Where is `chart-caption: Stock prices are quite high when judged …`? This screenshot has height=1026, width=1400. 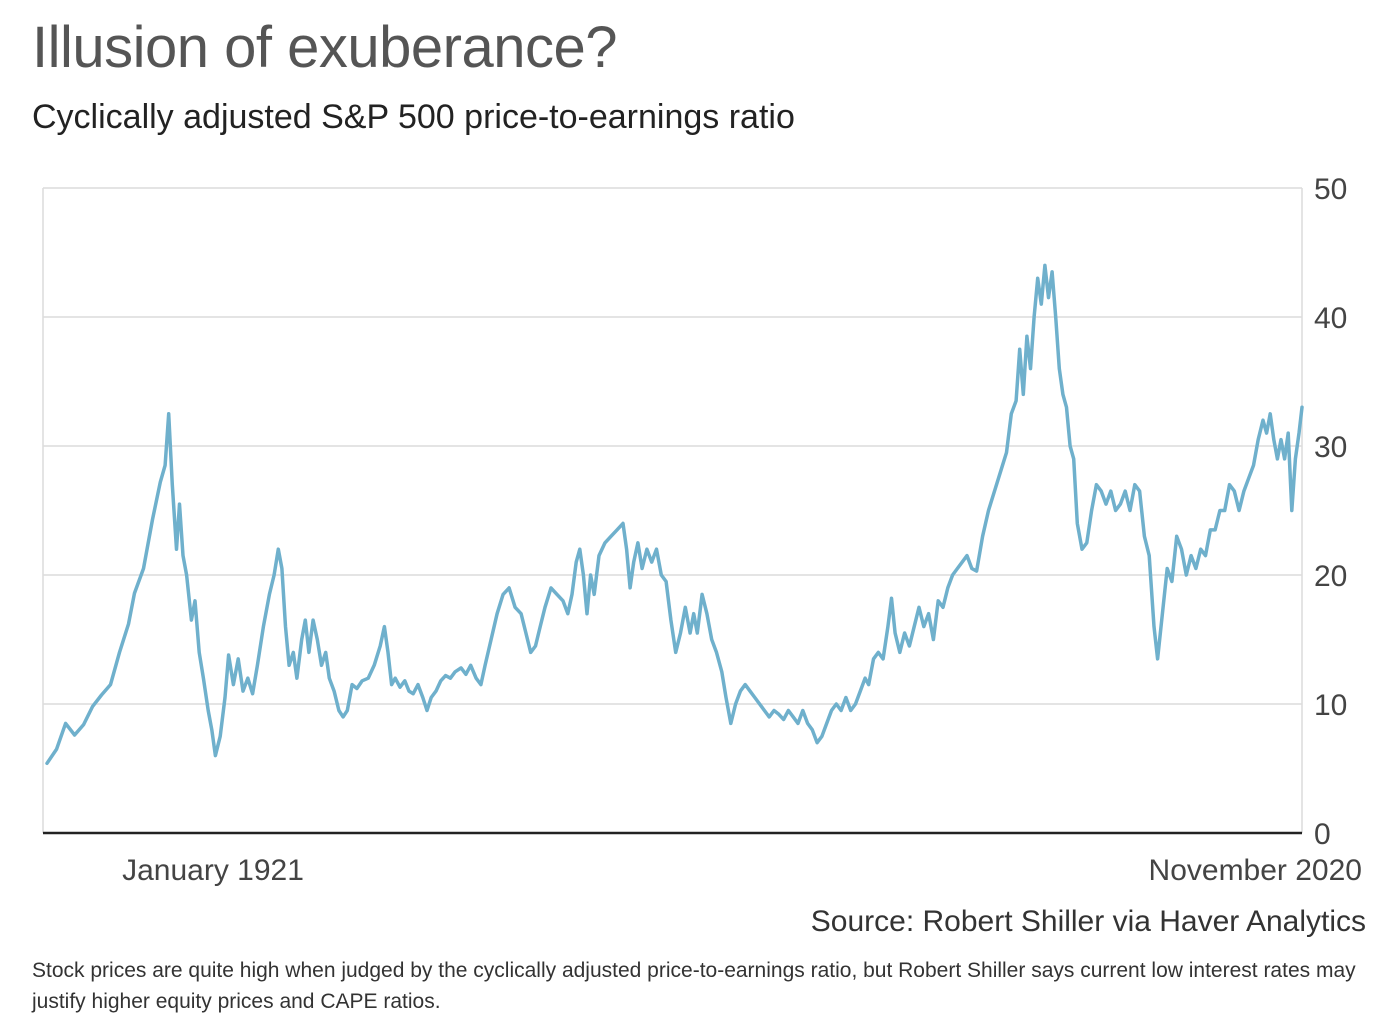
chart-caption: Stock prices are quite high when judged … is located at coordinates (694, 986).